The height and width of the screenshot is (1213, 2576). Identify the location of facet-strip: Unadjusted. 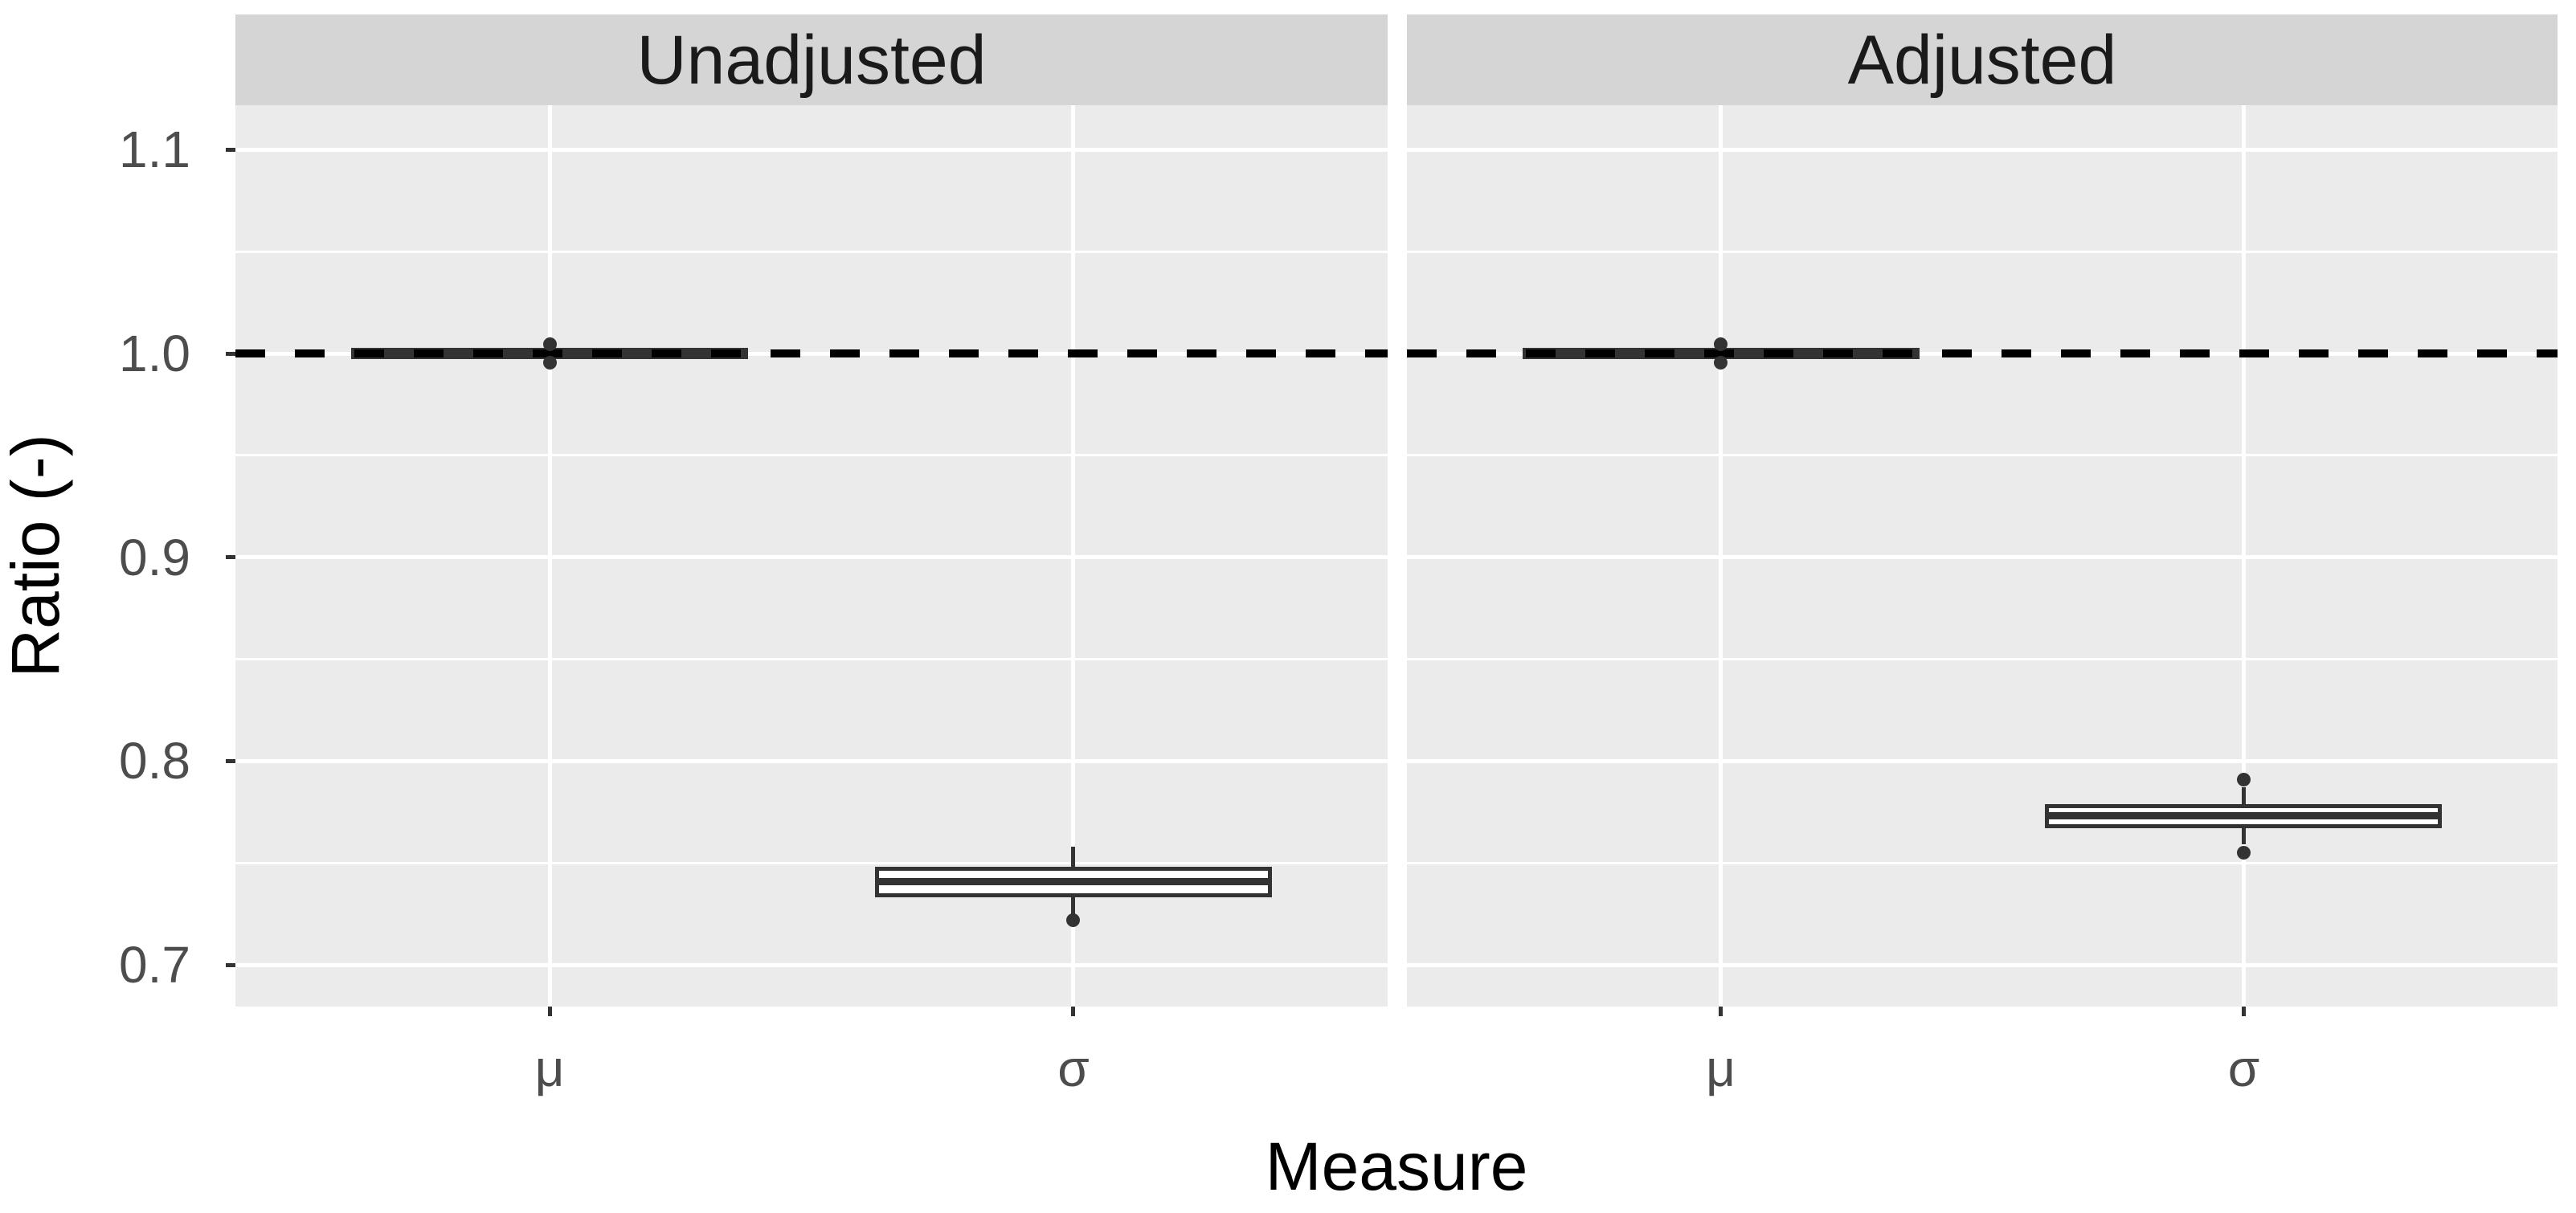
(811, 60).